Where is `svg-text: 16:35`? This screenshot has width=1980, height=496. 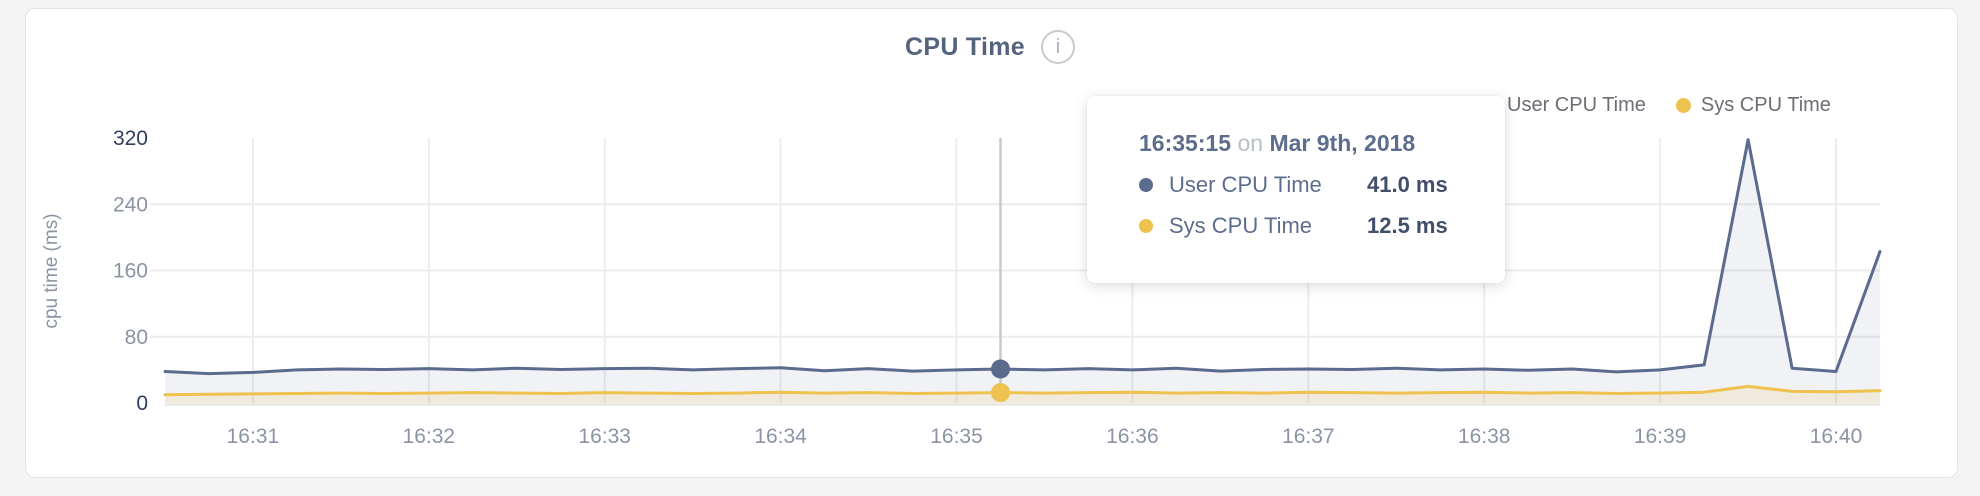 svg-text: 16:35 is located at coordinates (956, 436).